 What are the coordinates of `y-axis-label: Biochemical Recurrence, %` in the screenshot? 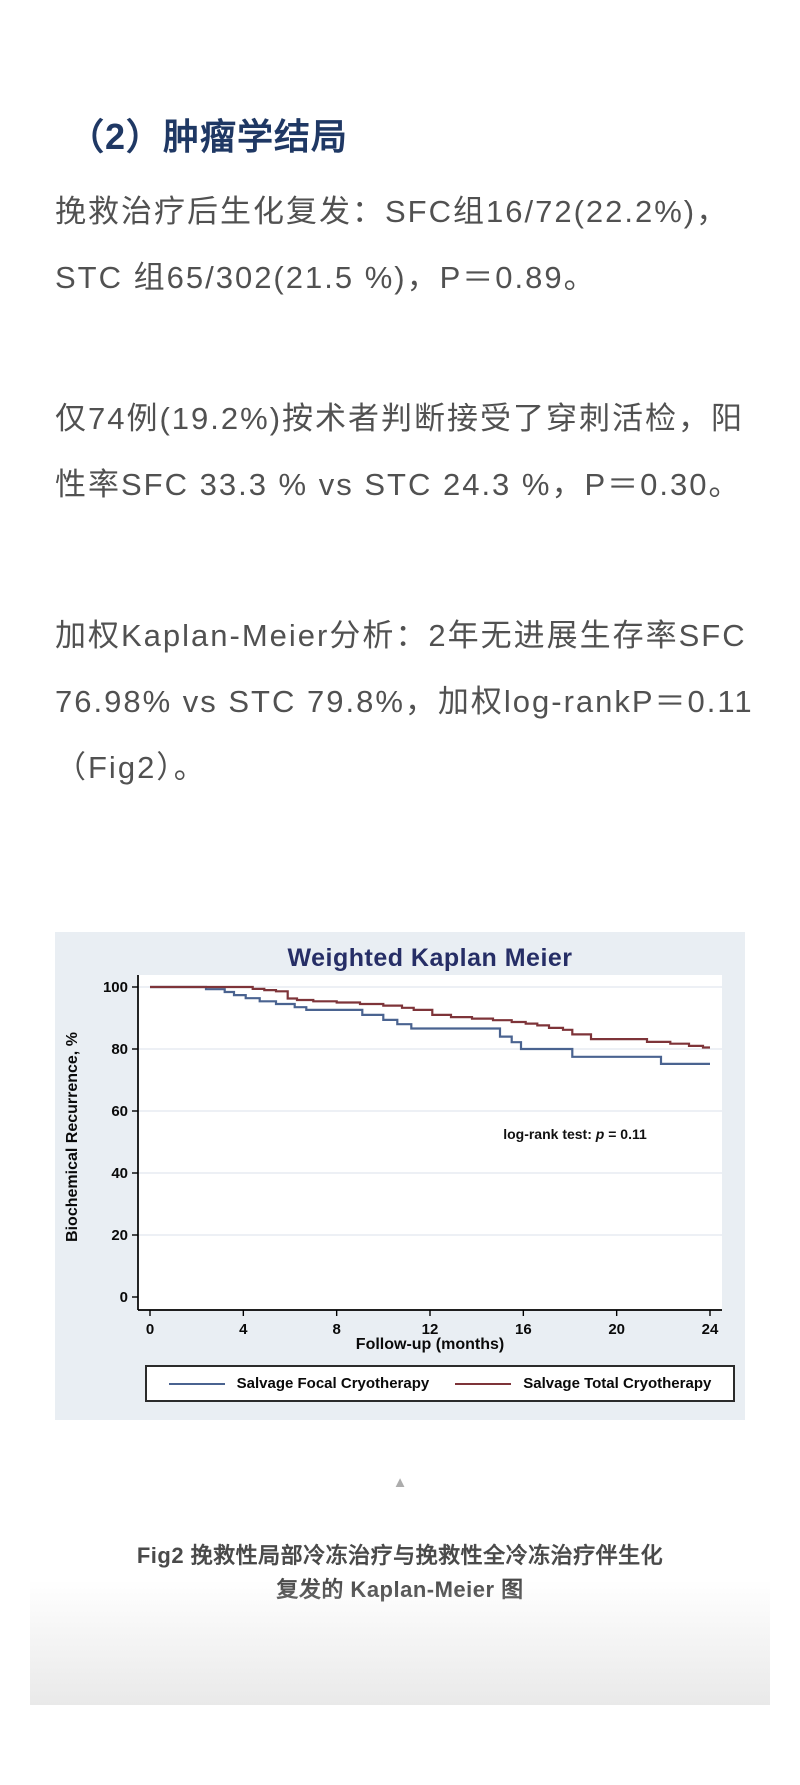 It's located at (72, 1137).